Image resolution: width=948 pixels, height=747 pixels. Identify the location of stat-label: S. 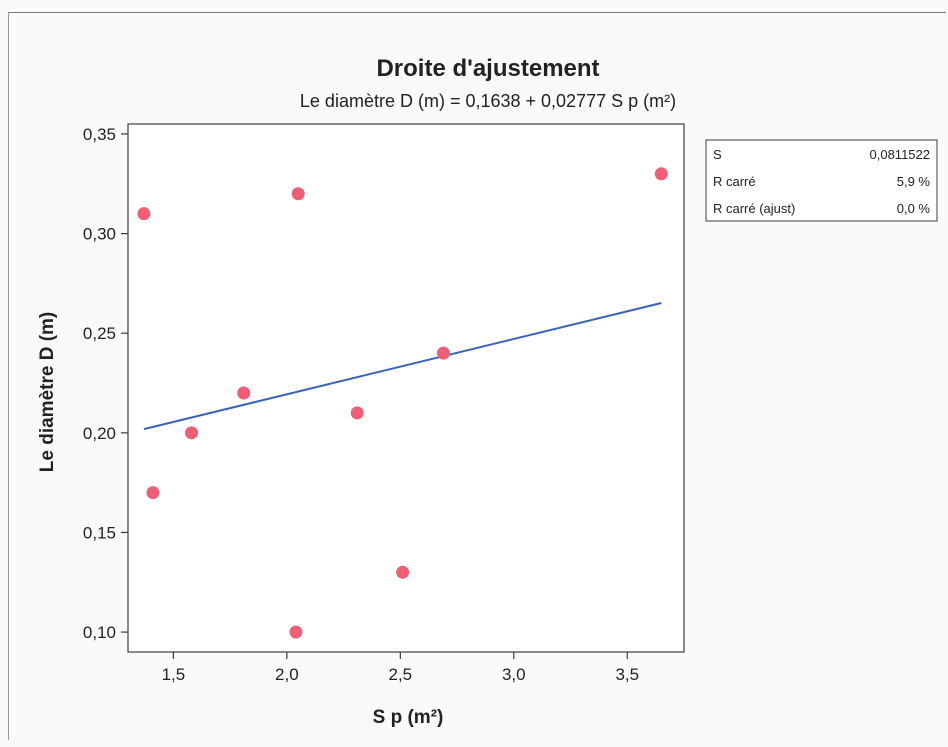
(717, 154).